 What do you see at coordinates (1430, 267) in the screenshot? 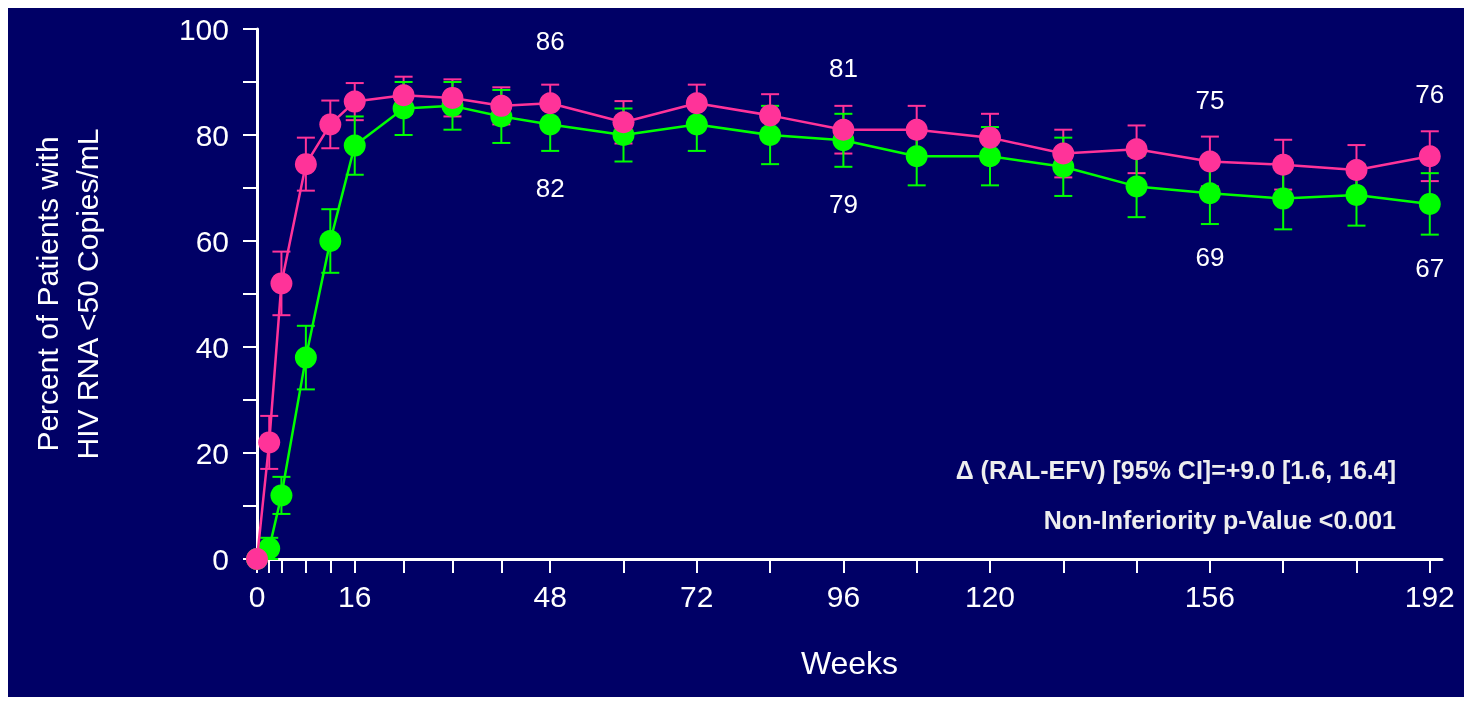
I see `data-label: 67` at bounding box center [1430, 267].